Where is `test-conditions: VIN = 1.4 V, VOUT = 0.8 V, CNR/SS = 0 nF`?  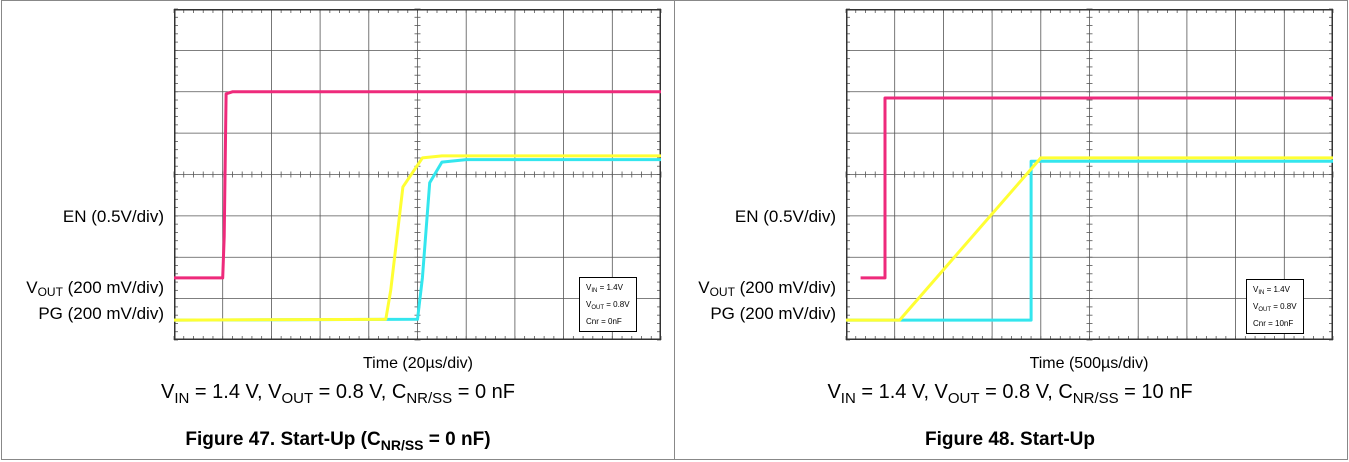
test-conditions: VIN = 1.4 V, VOUT = 0.8 V, CNR/SS = 0 nF is located at coordinates (338, 394).